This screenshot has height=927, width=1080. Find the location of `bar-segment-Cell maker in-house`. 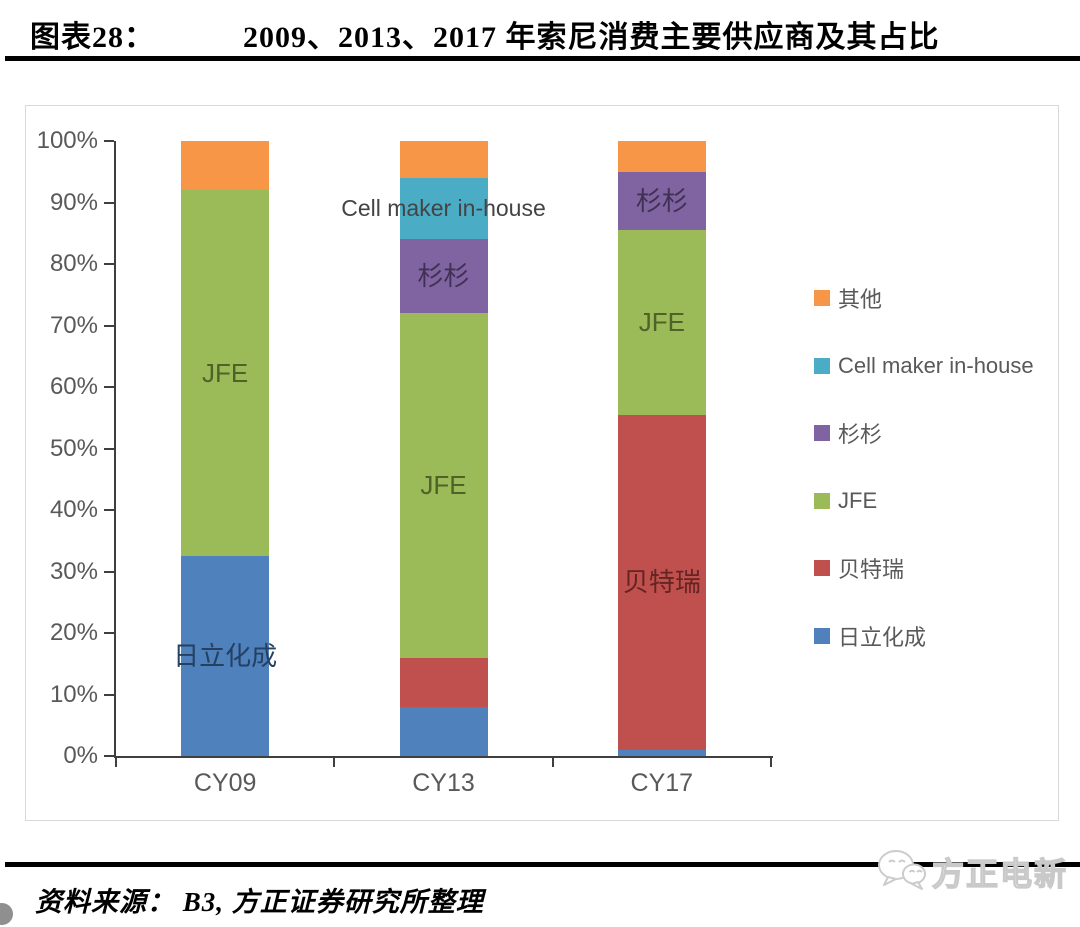

bar-segment-Cell maker in-house is located at coordinates (443, 208).